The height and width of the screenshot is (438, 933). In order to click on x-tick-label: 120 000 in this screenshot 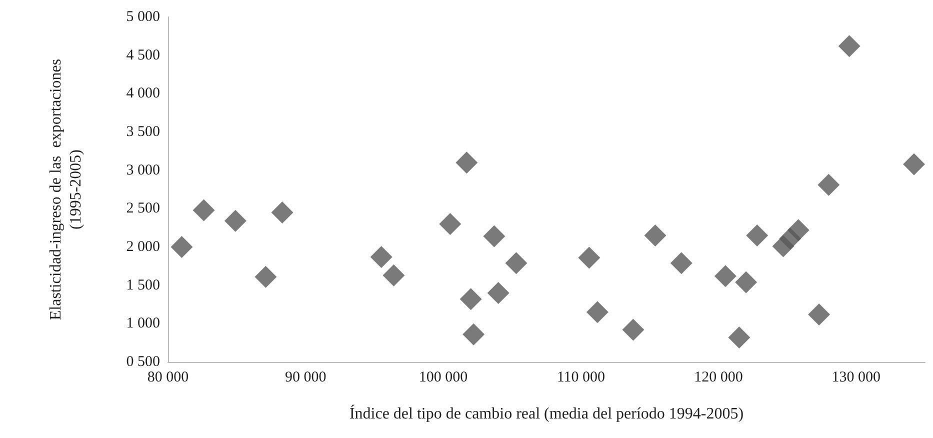, I will do `click(718, 378)`.